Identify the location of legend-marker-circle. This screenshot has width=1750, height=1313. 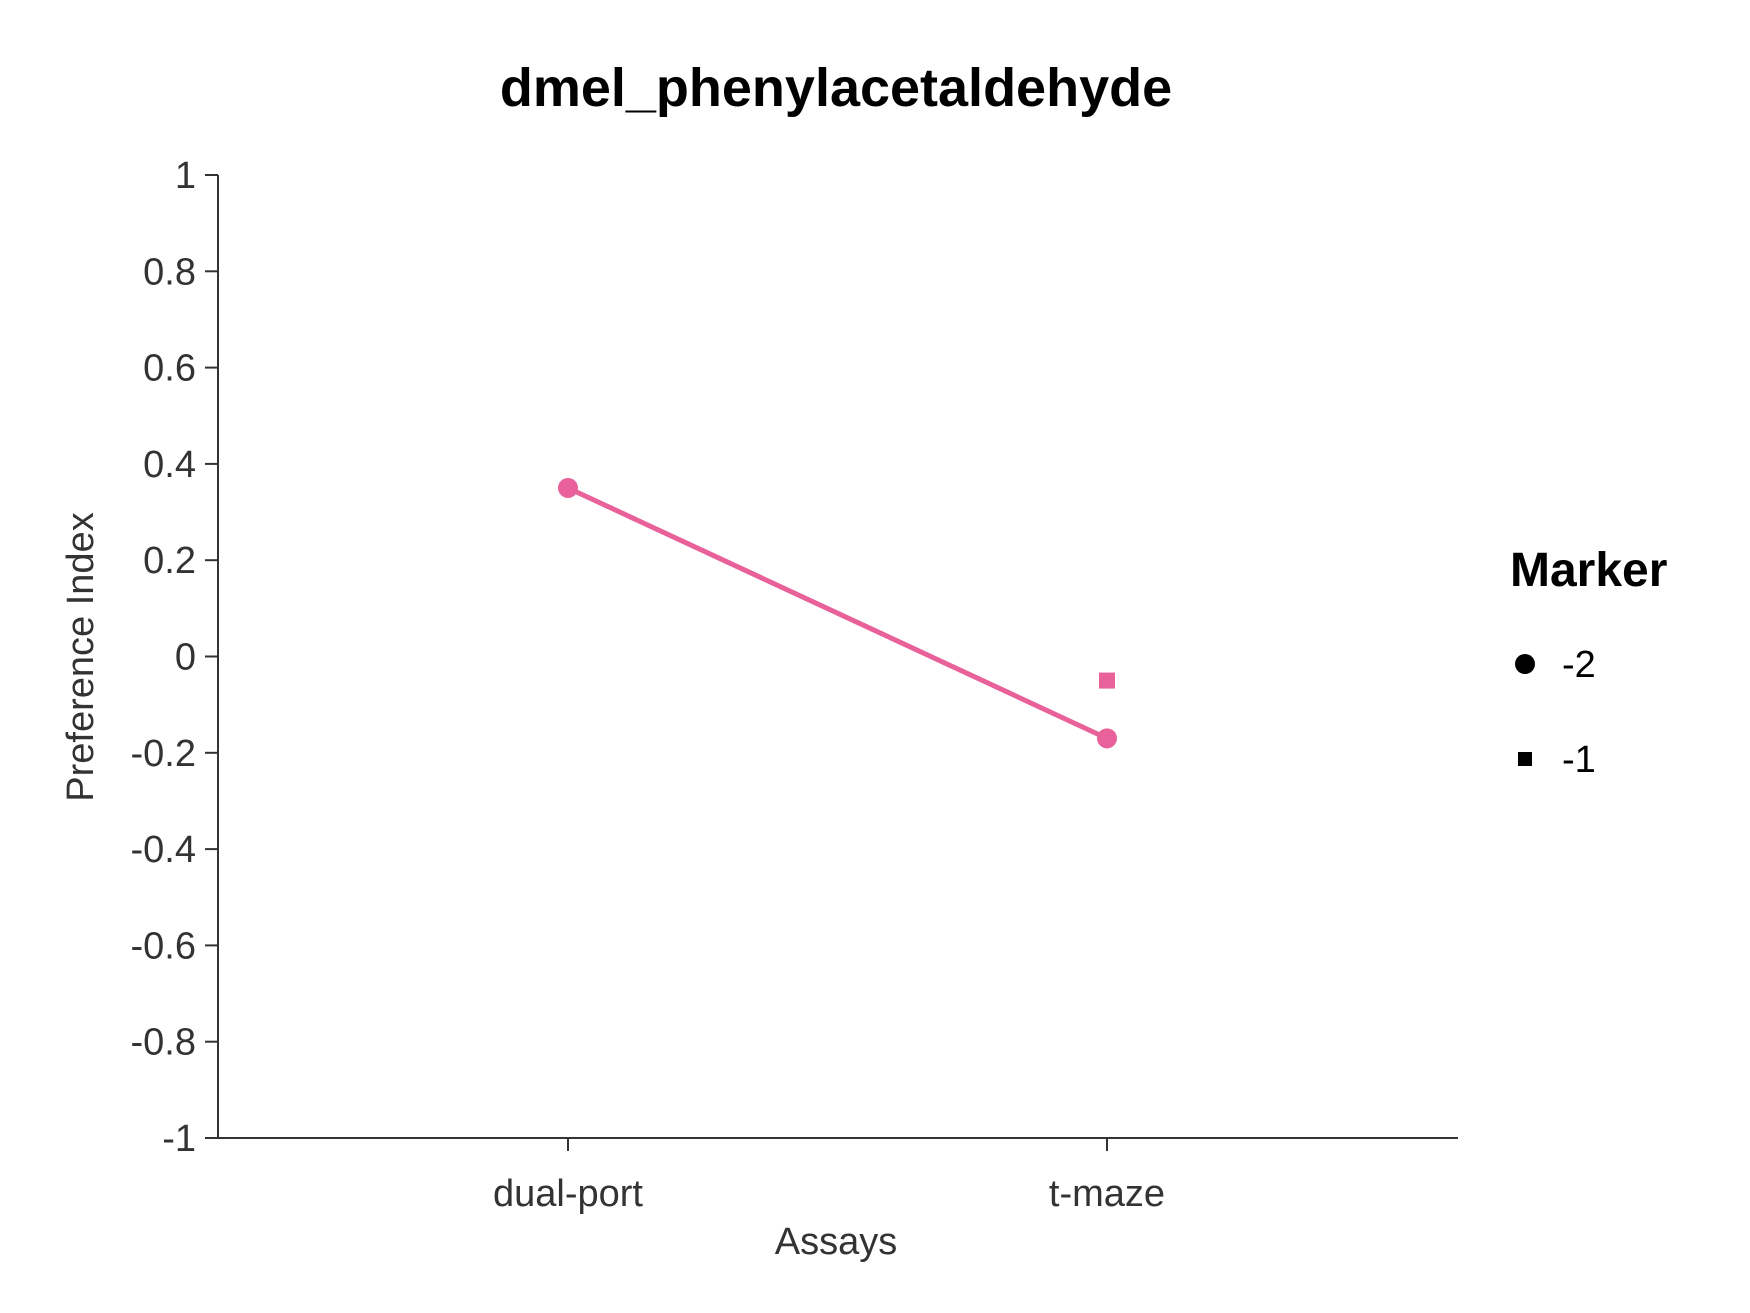
(1525, 664).